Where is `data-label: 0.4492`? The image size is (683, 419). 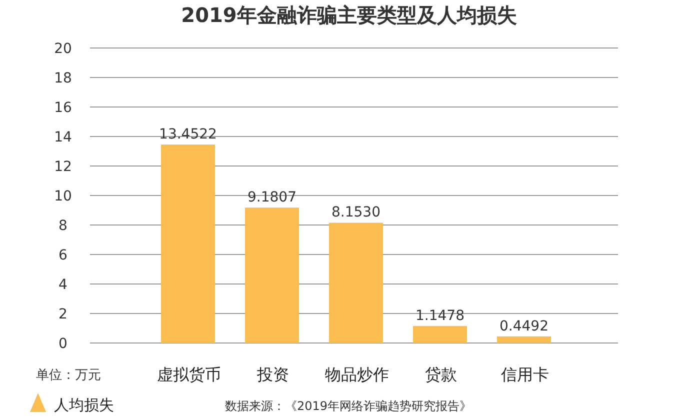 data-label: 0.4492 is located at coordinates (524, 326).